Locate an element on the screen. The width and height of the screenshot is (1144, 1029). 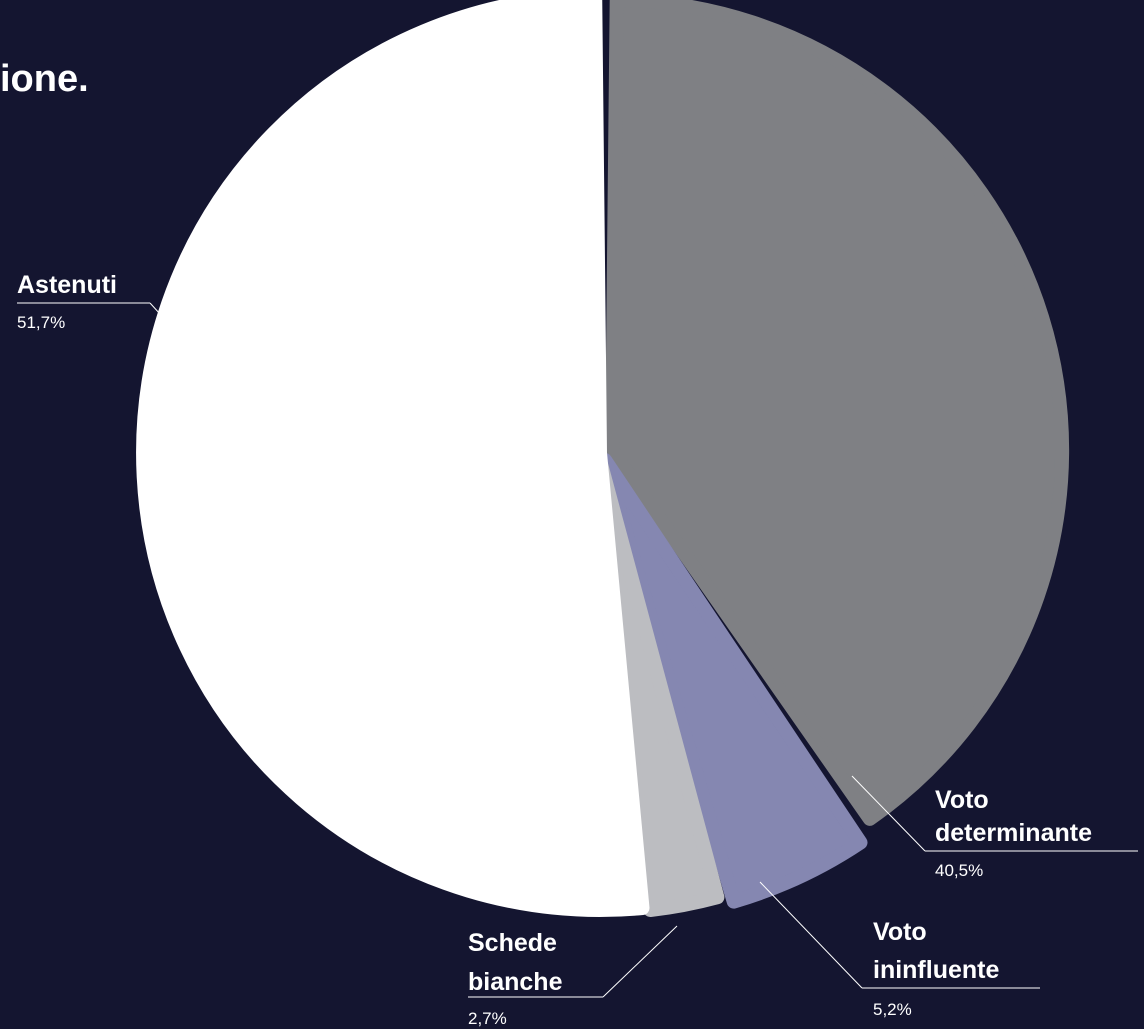
slice-label-schede-bianche-line-2: bianche is located at coordinates (515, 982).